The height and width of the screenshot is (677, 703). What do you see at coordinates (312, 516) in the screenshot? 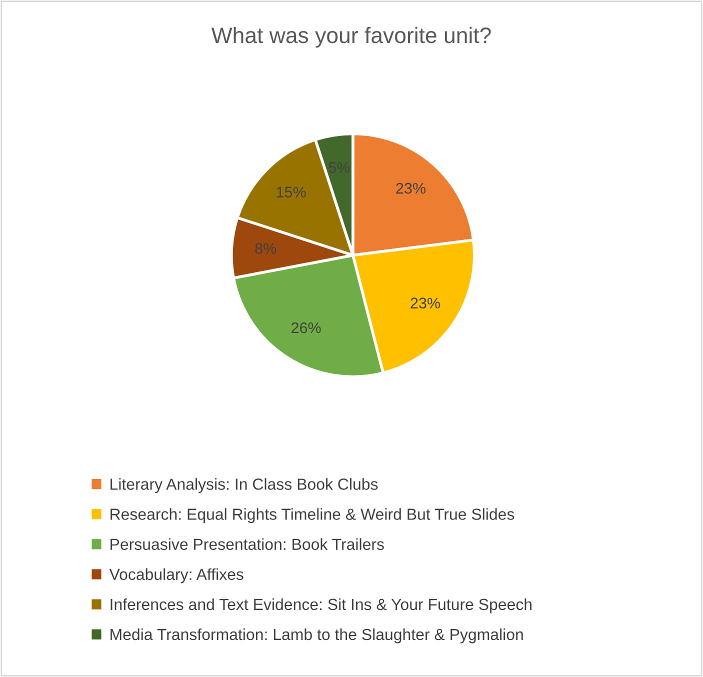
I see `legend-label: Research: Equal Rights Timeline & Weird But True Slides` at bounding box center [312, 516].